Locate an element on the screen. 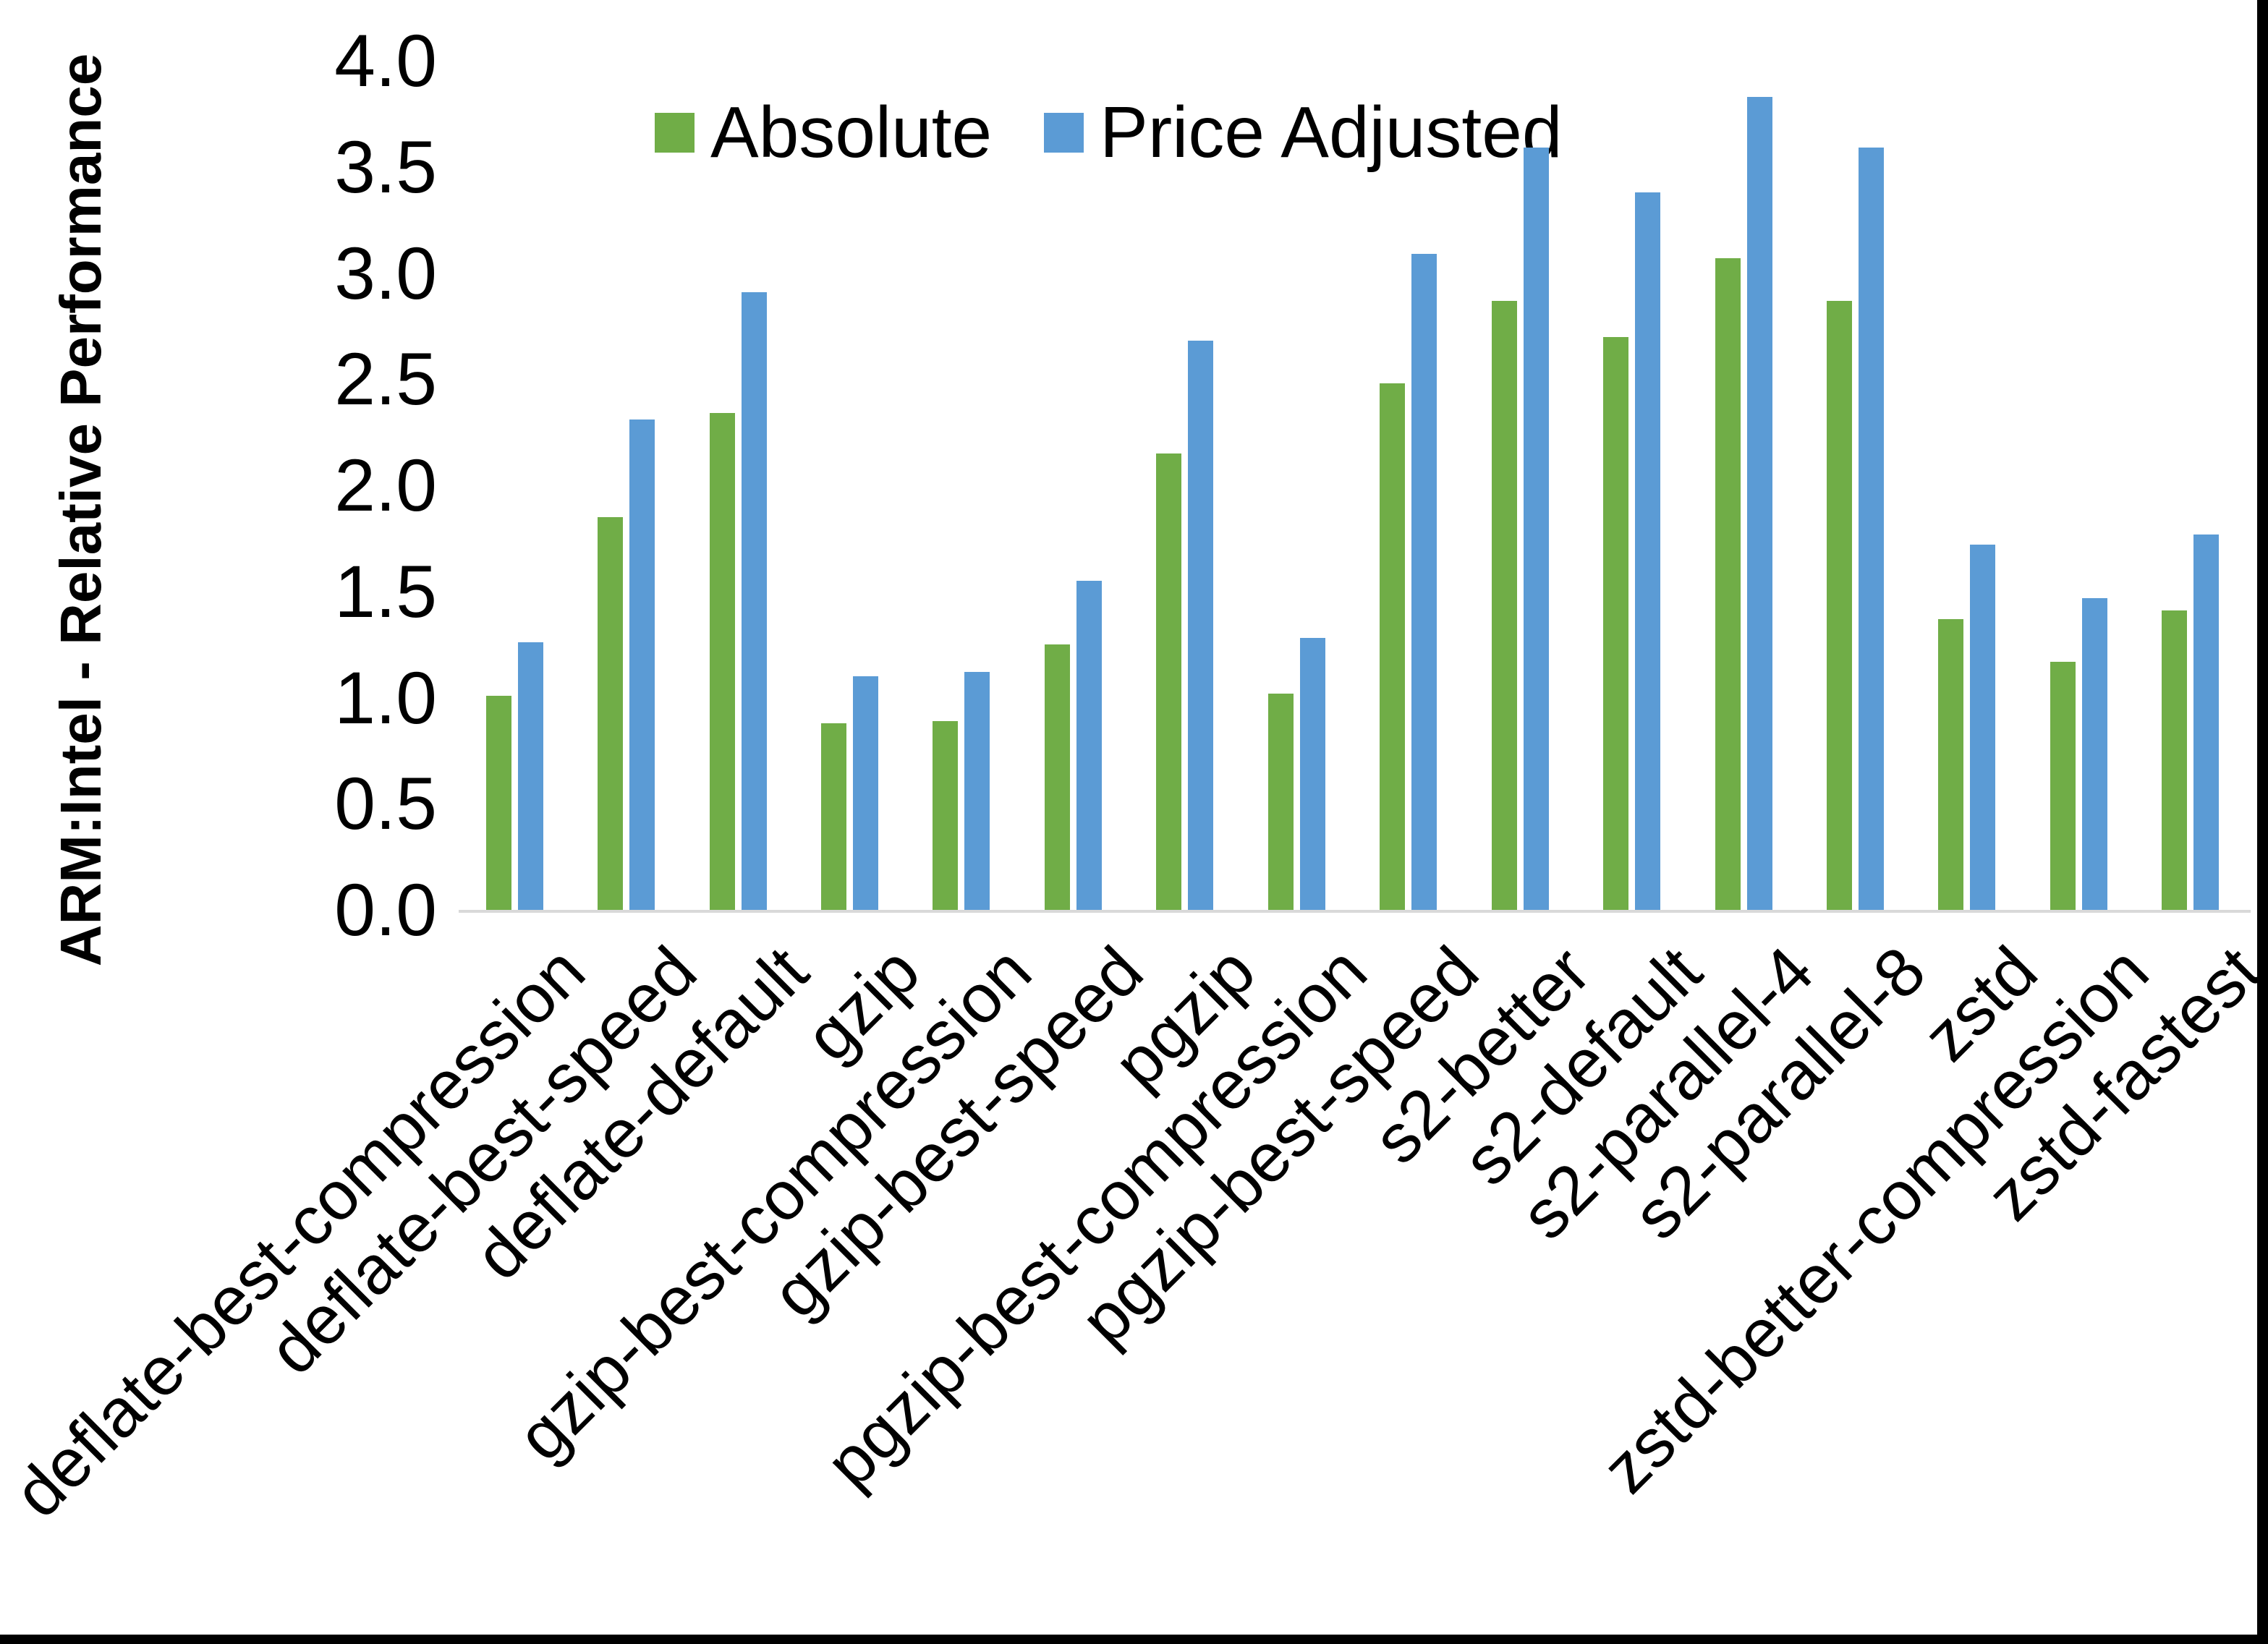 This screenshot has height=1644, width=2268. bar-price-adjusted-zstd-better-compression is located at coordinates (2094, 753).